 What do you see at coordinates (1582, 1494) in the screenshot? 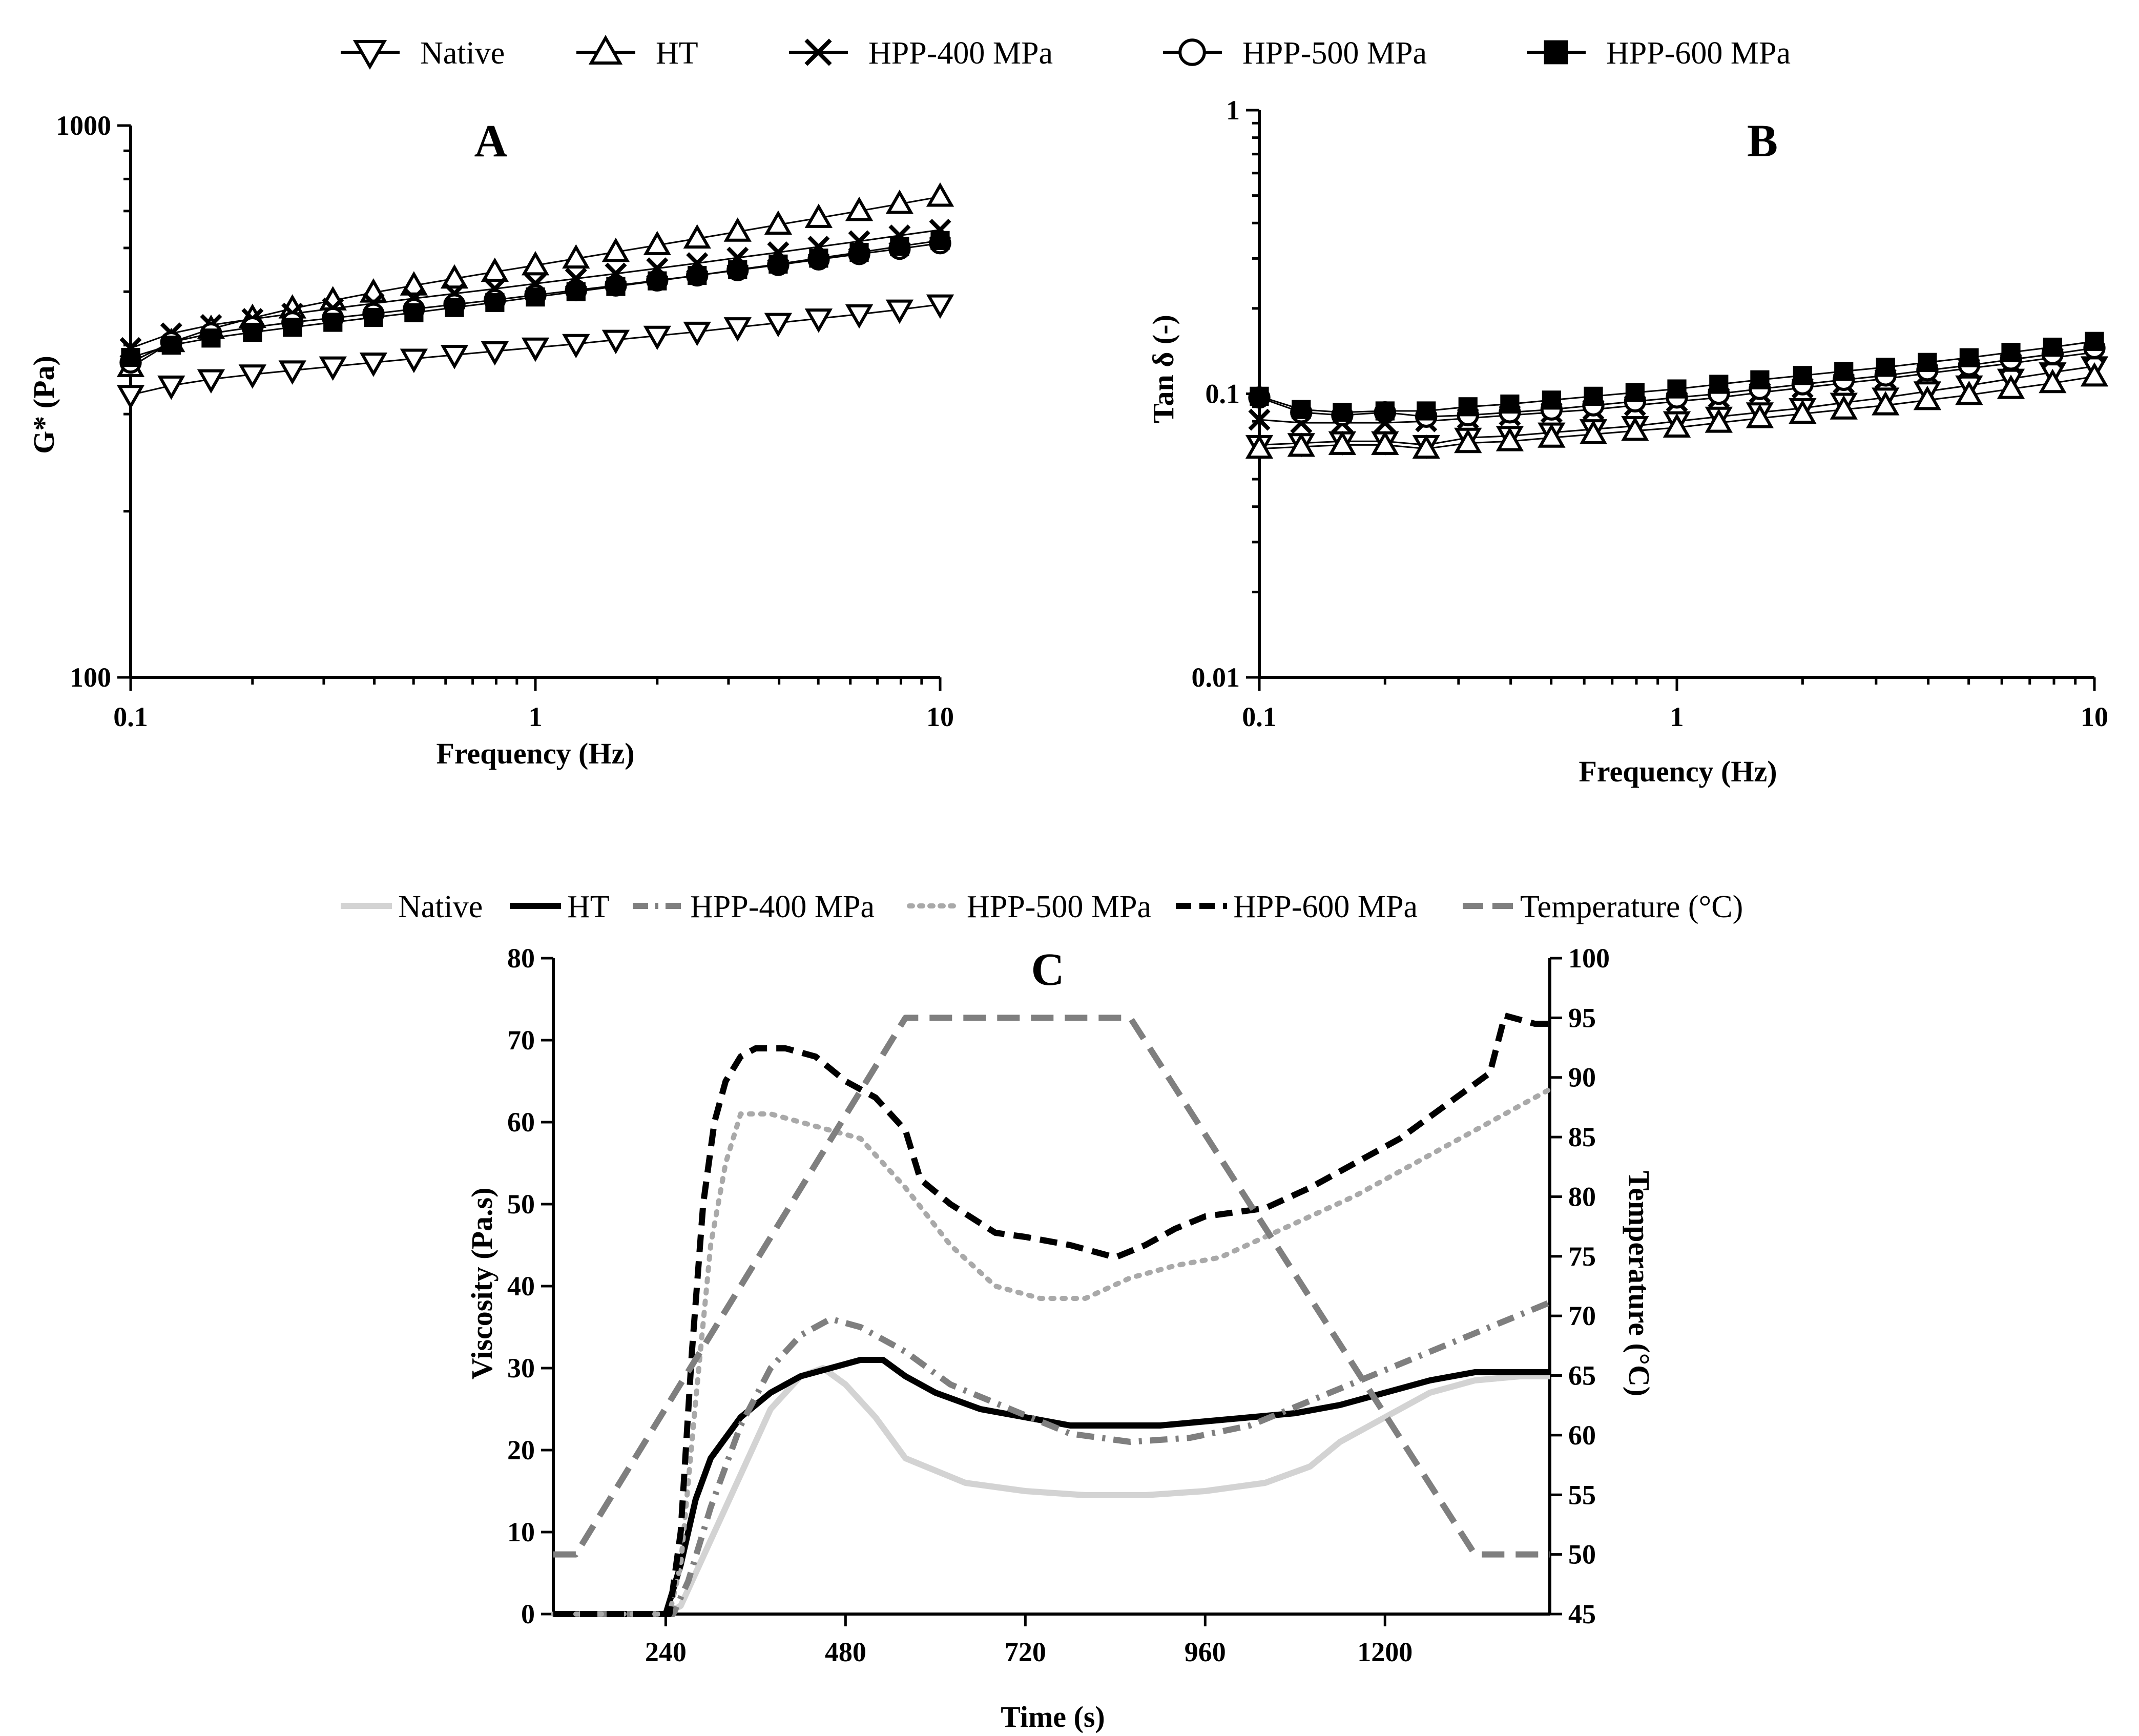
I see `panel-c-y2-tick-label: 55` at bounding box center [1582, 1494].